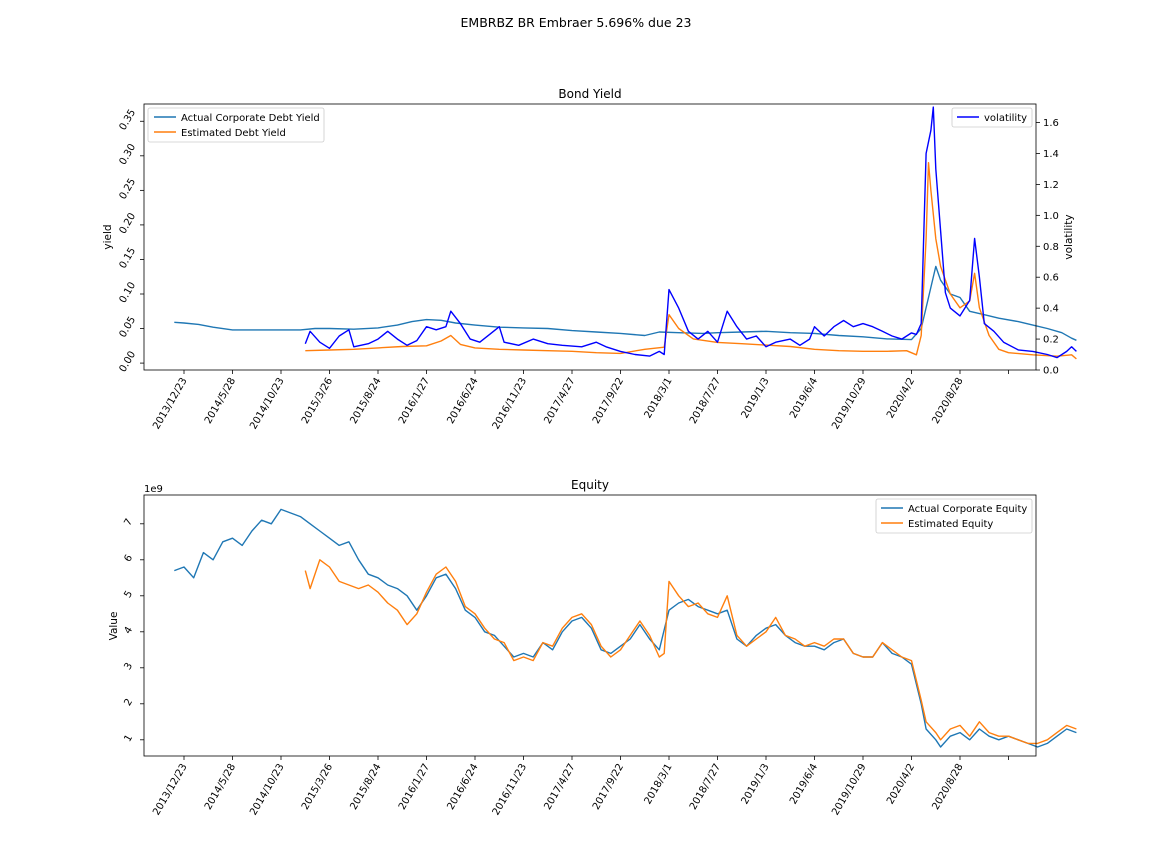  I want to click on y-tick-label: 7, so click(128, 522).